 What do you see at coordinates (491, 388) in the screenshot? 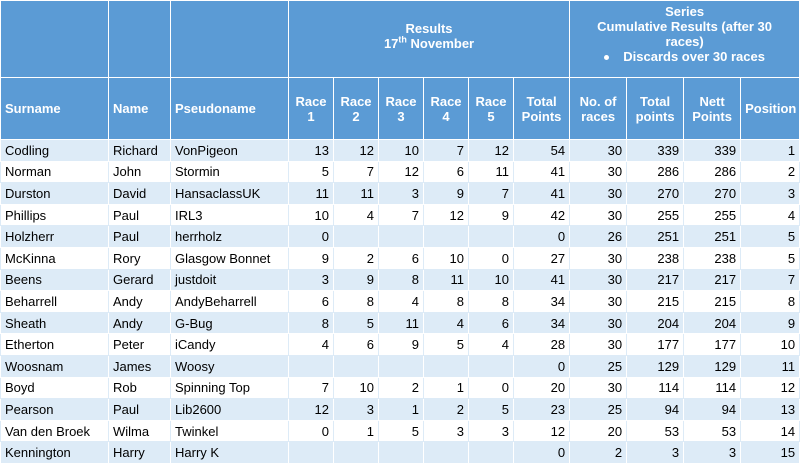
I see `cell-race5: 0` at bounding box center [491, 388].